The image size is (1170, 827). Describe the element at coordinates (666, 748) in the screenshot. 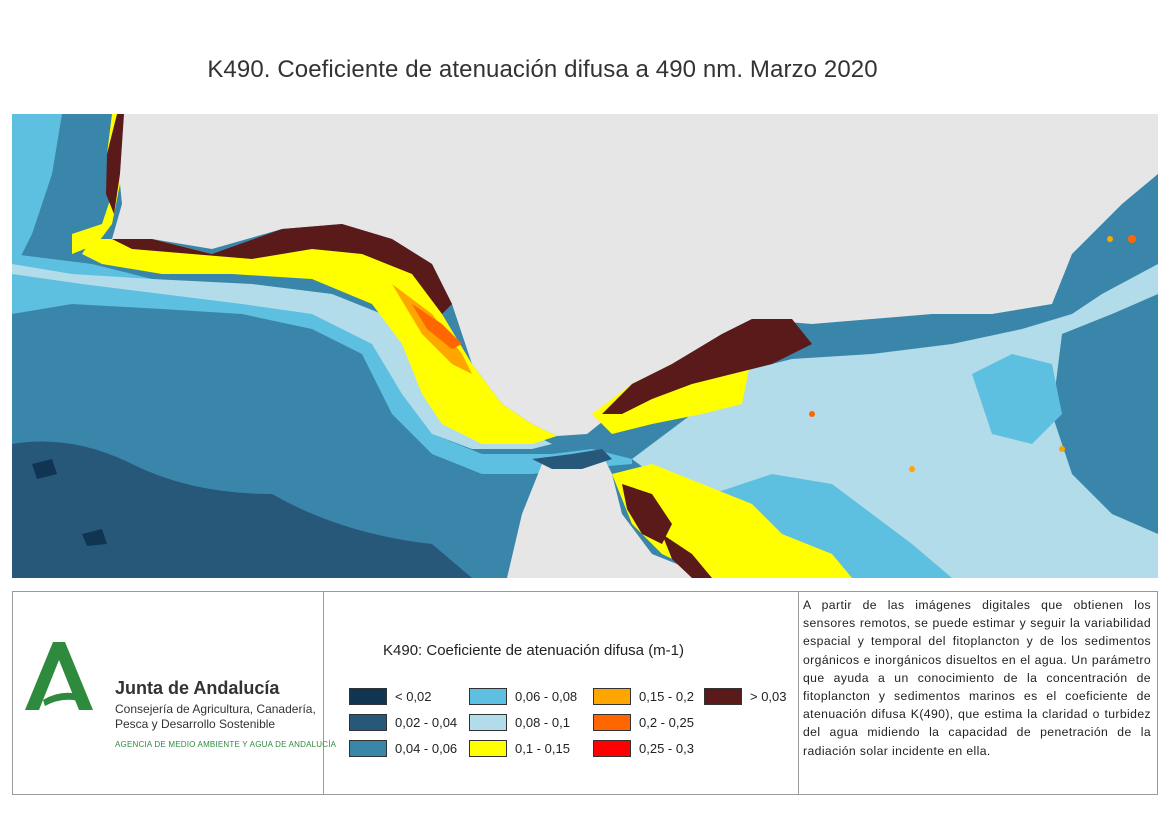

I see `legend-label: 0,25 - 0,3` at that location.